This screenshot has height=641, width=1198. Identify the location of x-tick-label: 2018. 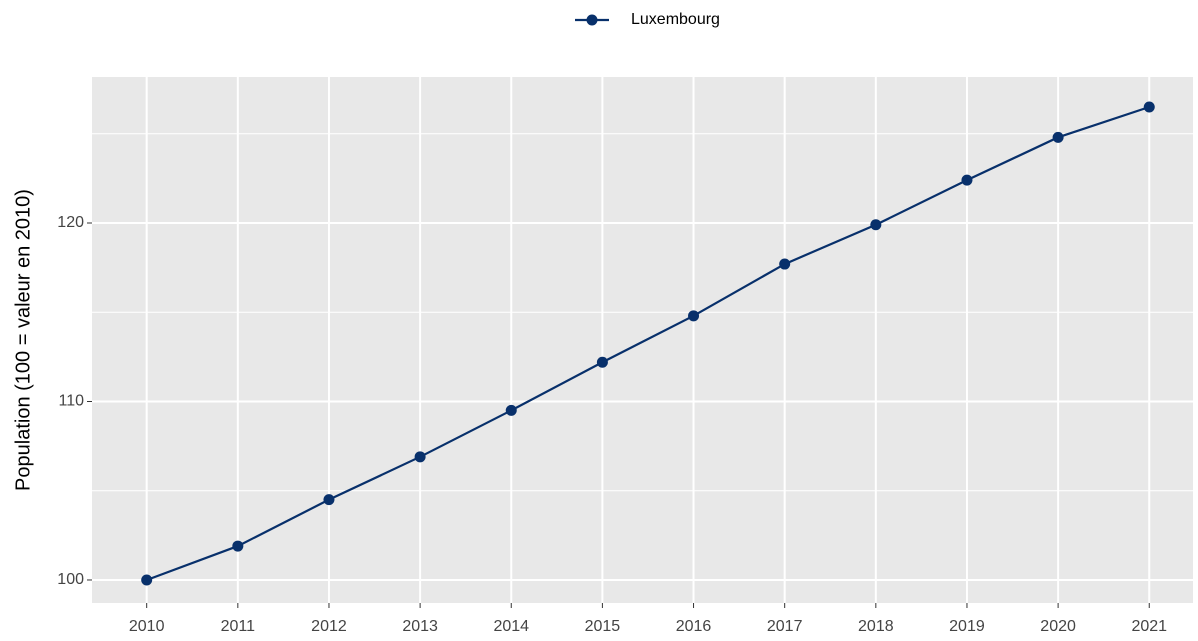
(876, 626).